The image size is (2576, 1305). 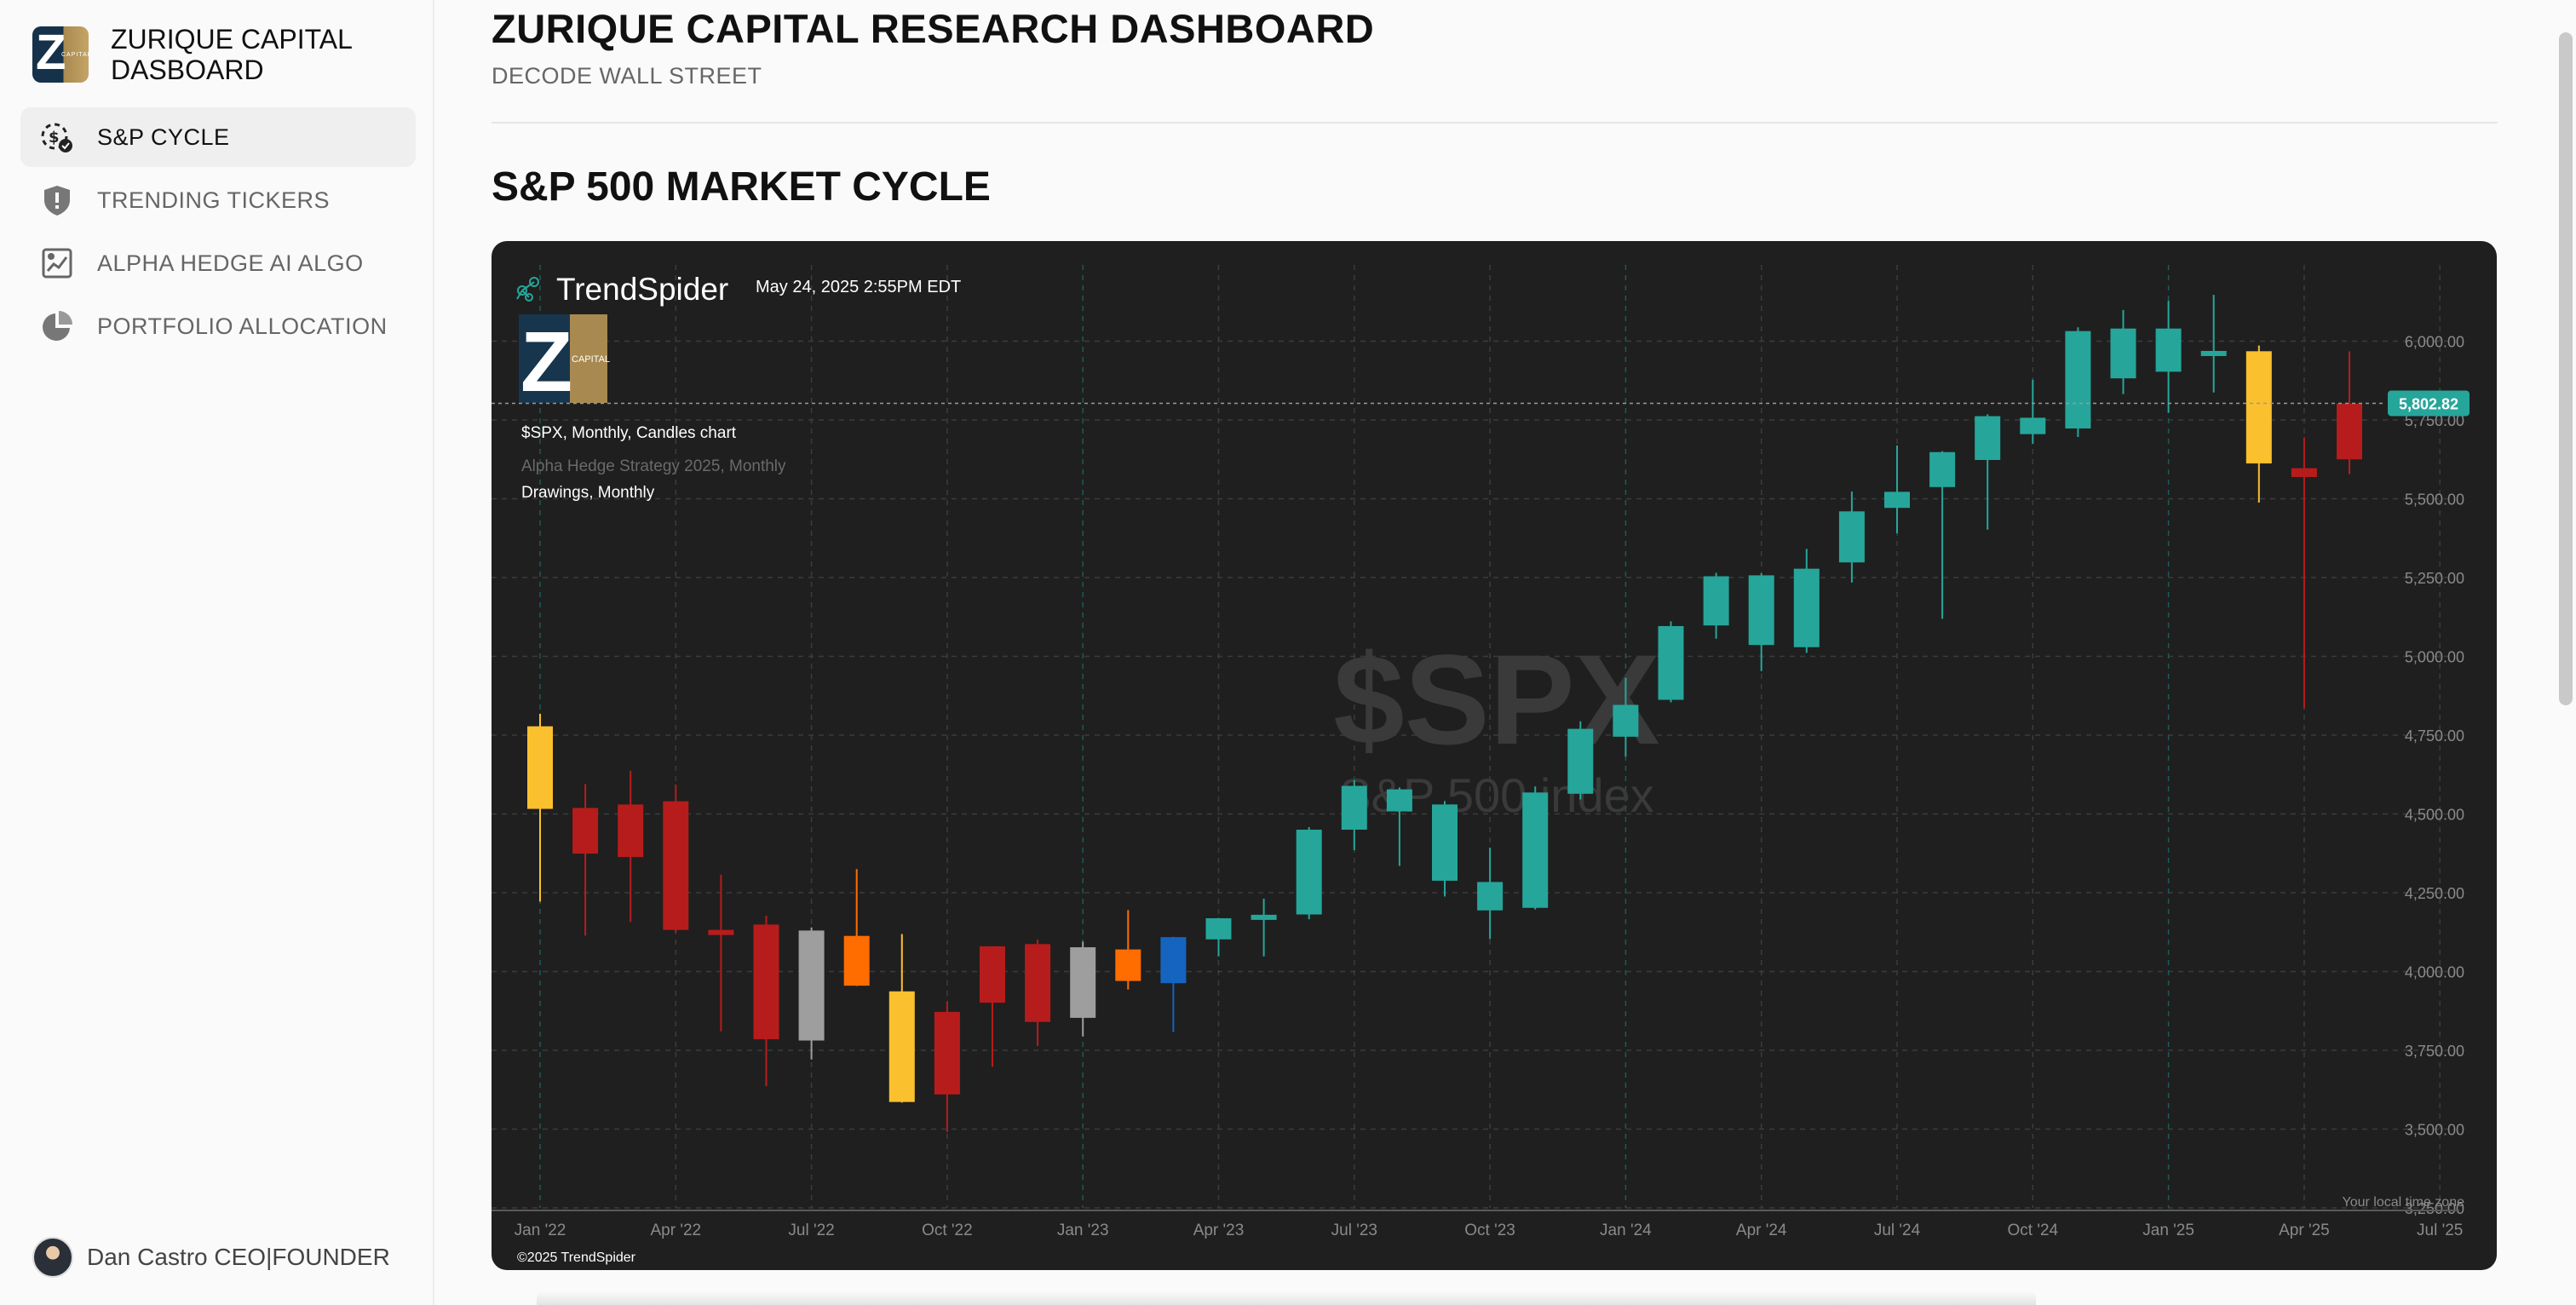 What do you see at coordinates (2435, 735) in the screenshot?
I see `y-tick-label: 4,750.00` at bounding box center [2435, 735].